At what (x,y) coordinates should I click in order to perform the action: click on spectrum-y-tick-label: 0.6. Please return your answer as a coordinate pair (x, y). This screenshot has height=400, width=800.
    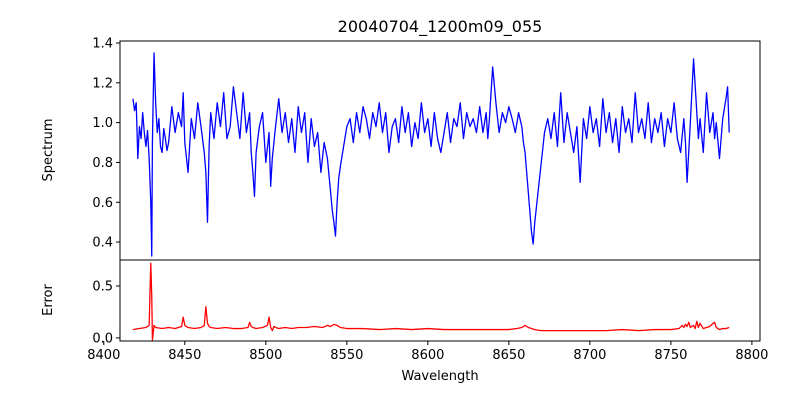
    Looking at the image, I should click on (102, 203).